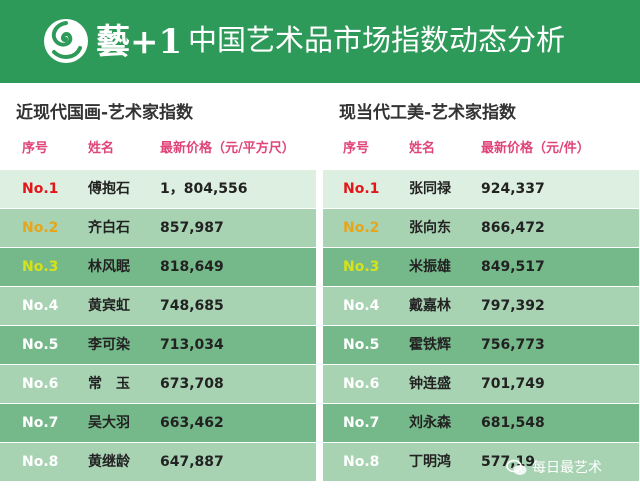  I want to click on panel-title: 近现代国画-艺术家指数, so click(105, 113).